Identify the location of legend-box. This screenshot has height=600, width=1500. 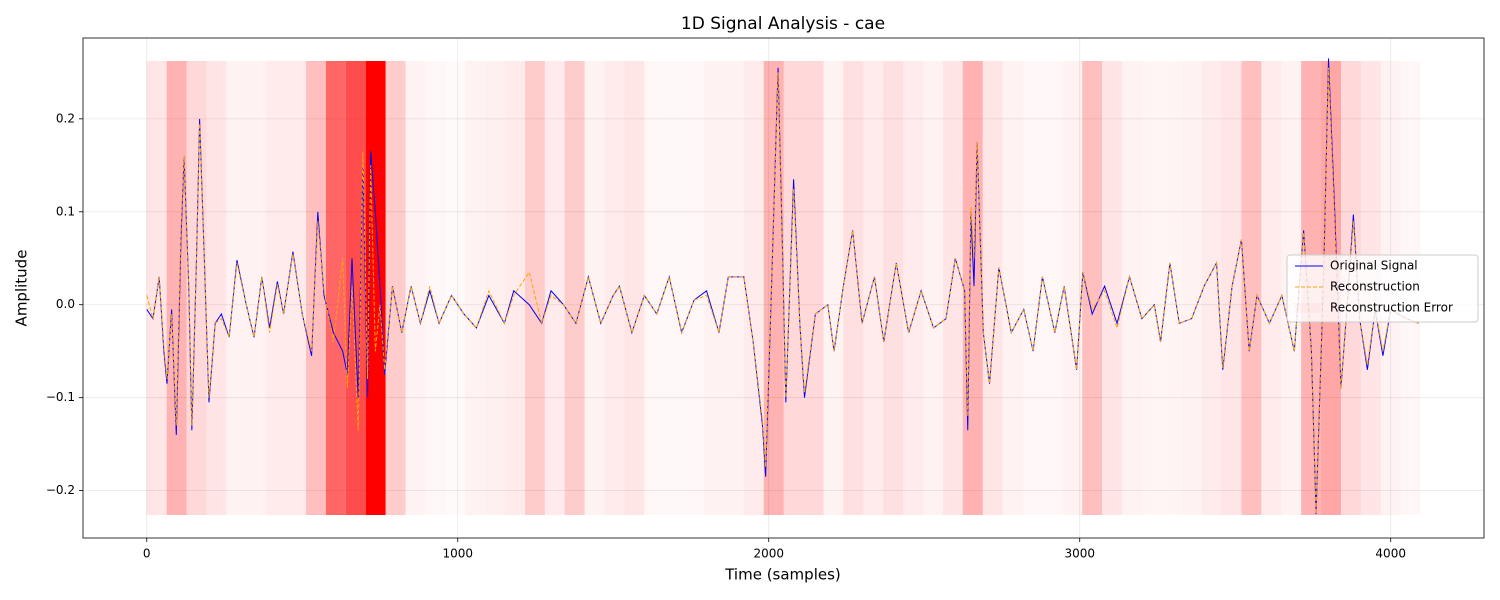
(1382, 288).